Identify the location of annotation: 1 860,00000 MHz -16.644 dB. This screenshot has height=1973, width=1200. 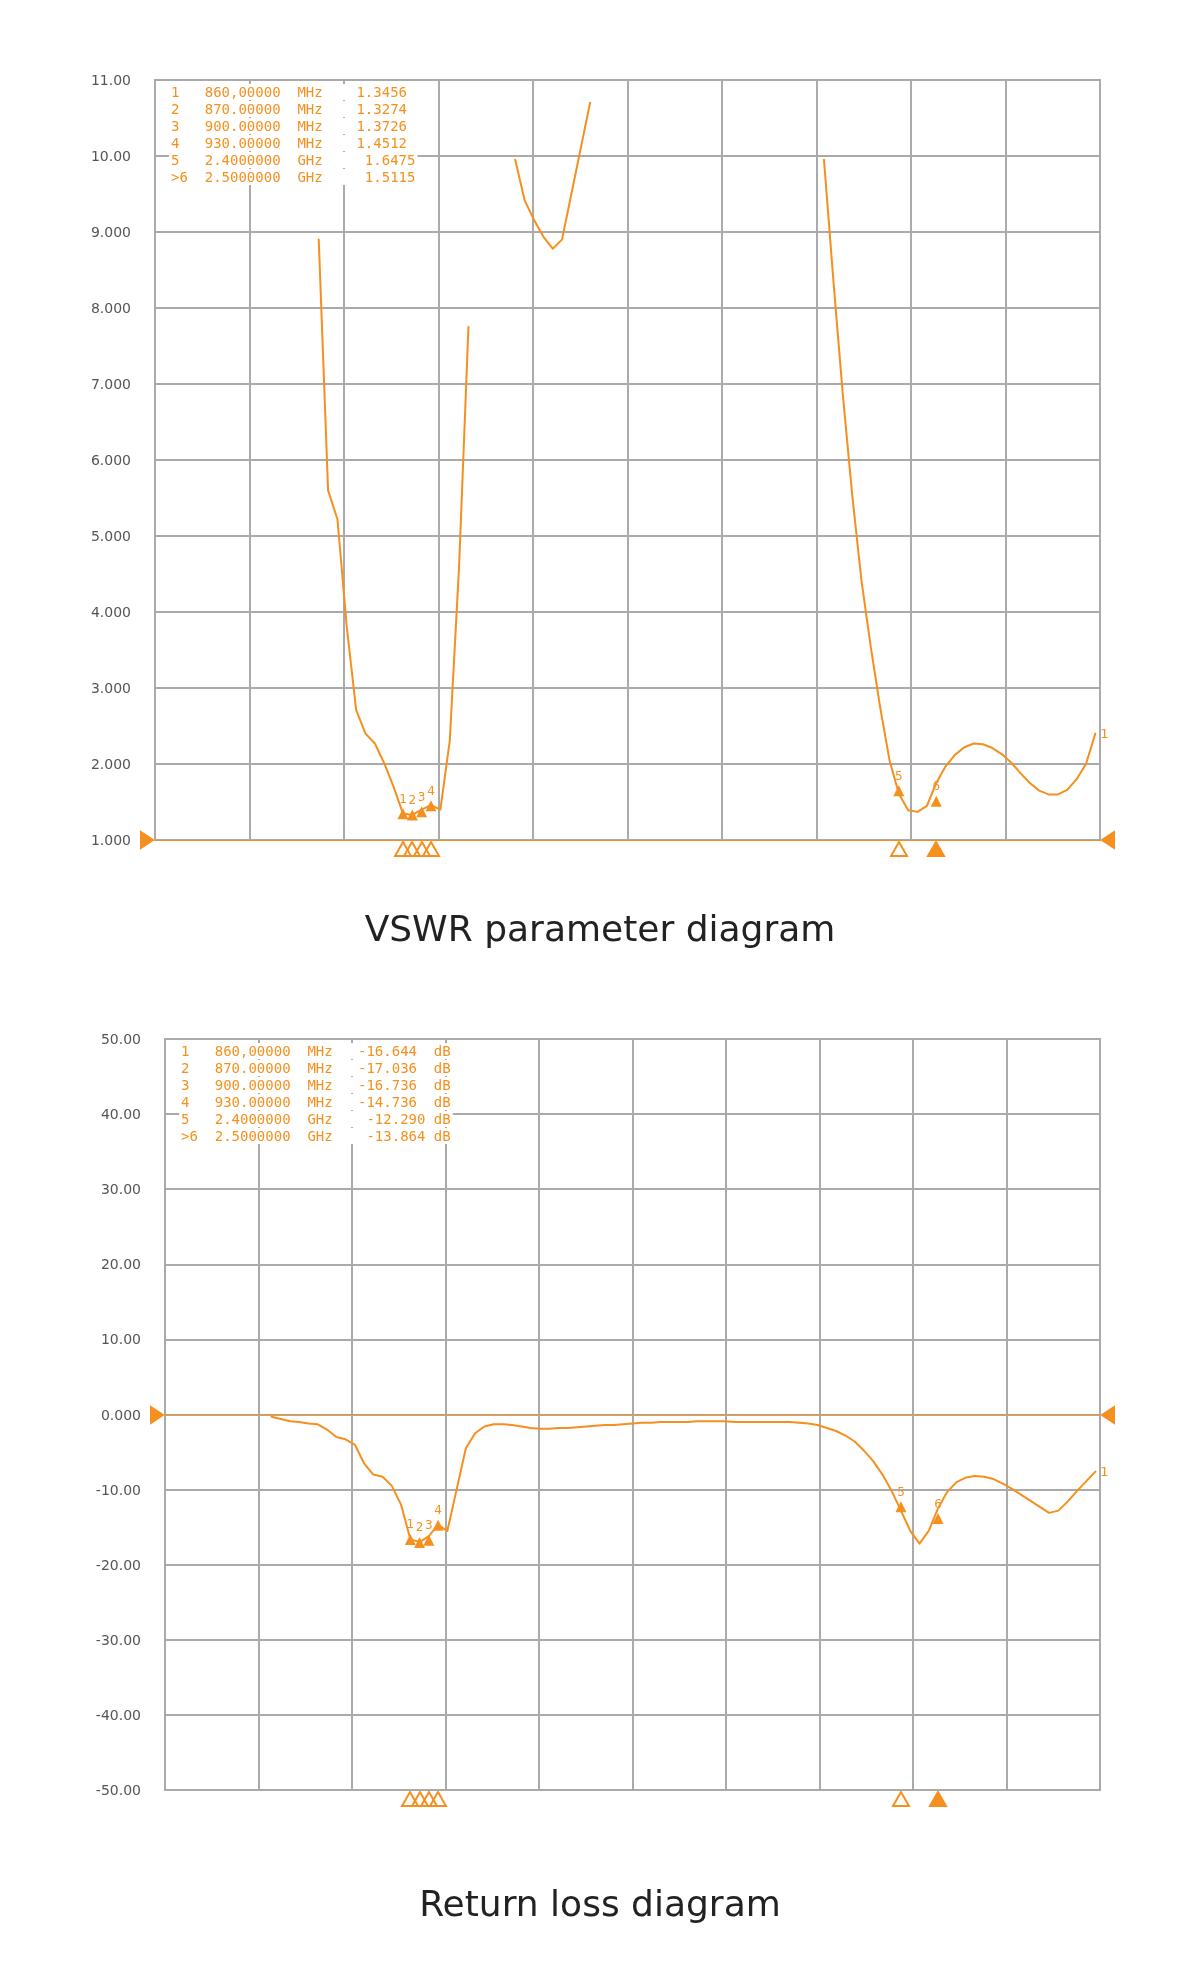
(316, 1051).